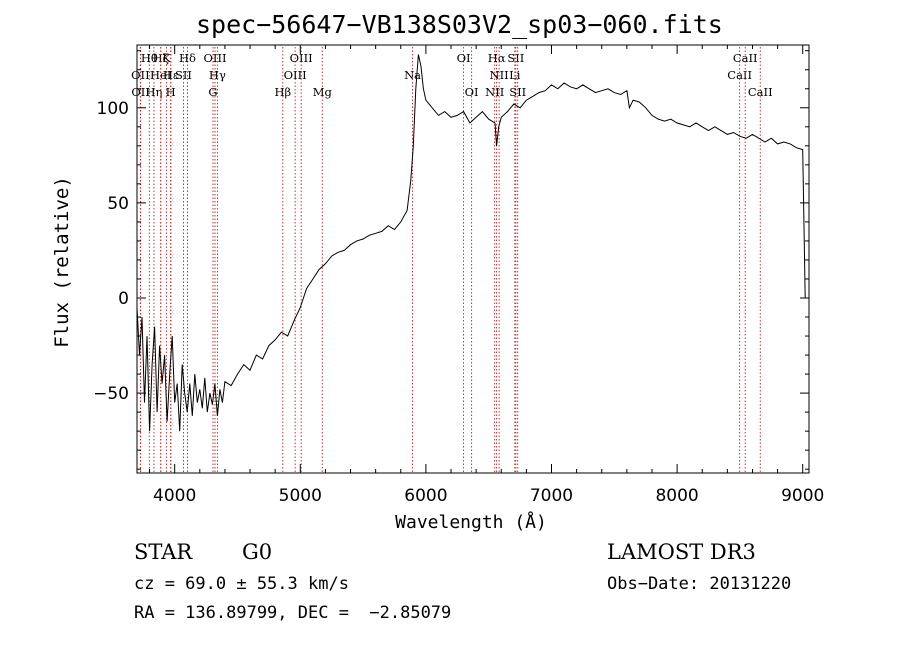 This screenshot has height=649, width=900. I want to click on survey-name: LAMOST DR3, so click(681, 552).